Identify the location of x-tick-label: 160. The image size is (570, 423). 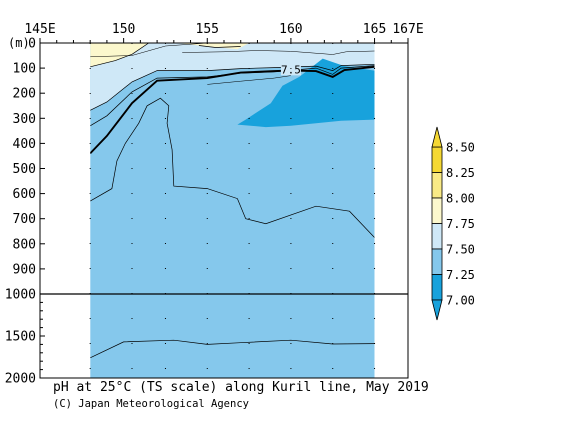
(290, 29).